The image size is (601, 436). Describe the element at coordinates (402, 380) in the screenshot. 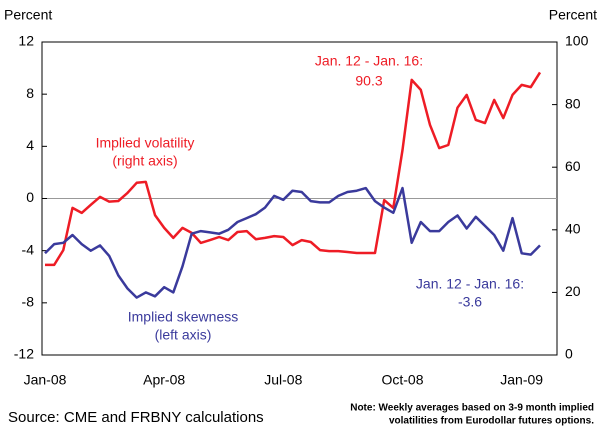

I see `x-tick-label: Oct-08` at that location.